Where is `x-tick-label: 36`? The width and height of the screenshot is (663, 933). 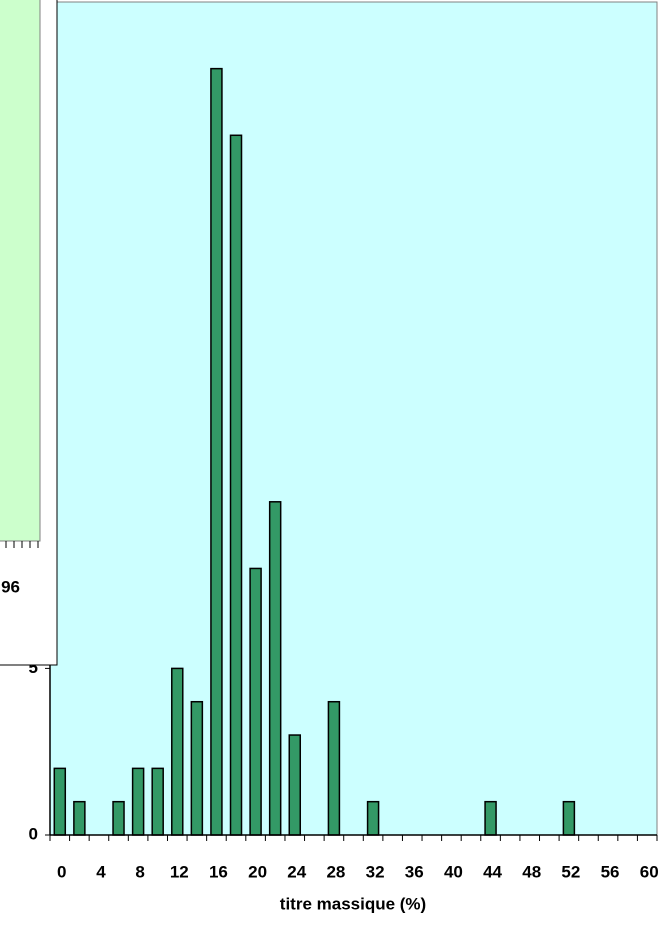
x-tick-label: 36 is located at coordinates (414, 871).